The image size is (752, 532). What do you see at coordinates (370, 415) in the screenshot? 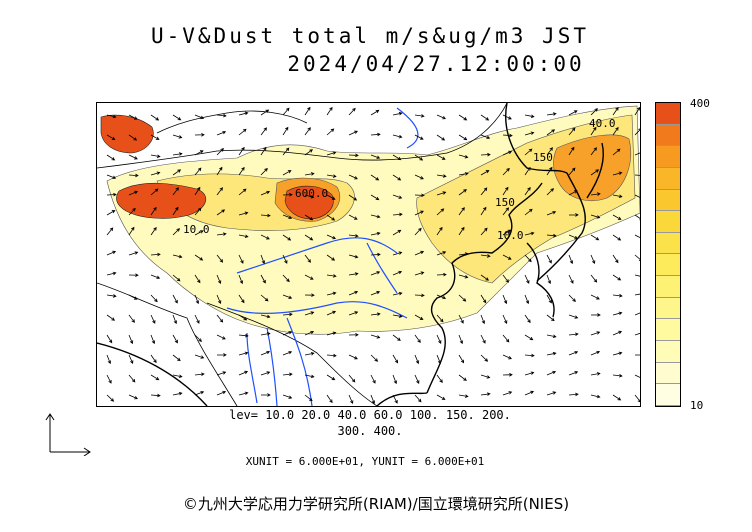
I see `levels-line-1: lev= 10.0 20.0 40.0 60.0 100. 150. 200.` at bounding box center [370, 415].